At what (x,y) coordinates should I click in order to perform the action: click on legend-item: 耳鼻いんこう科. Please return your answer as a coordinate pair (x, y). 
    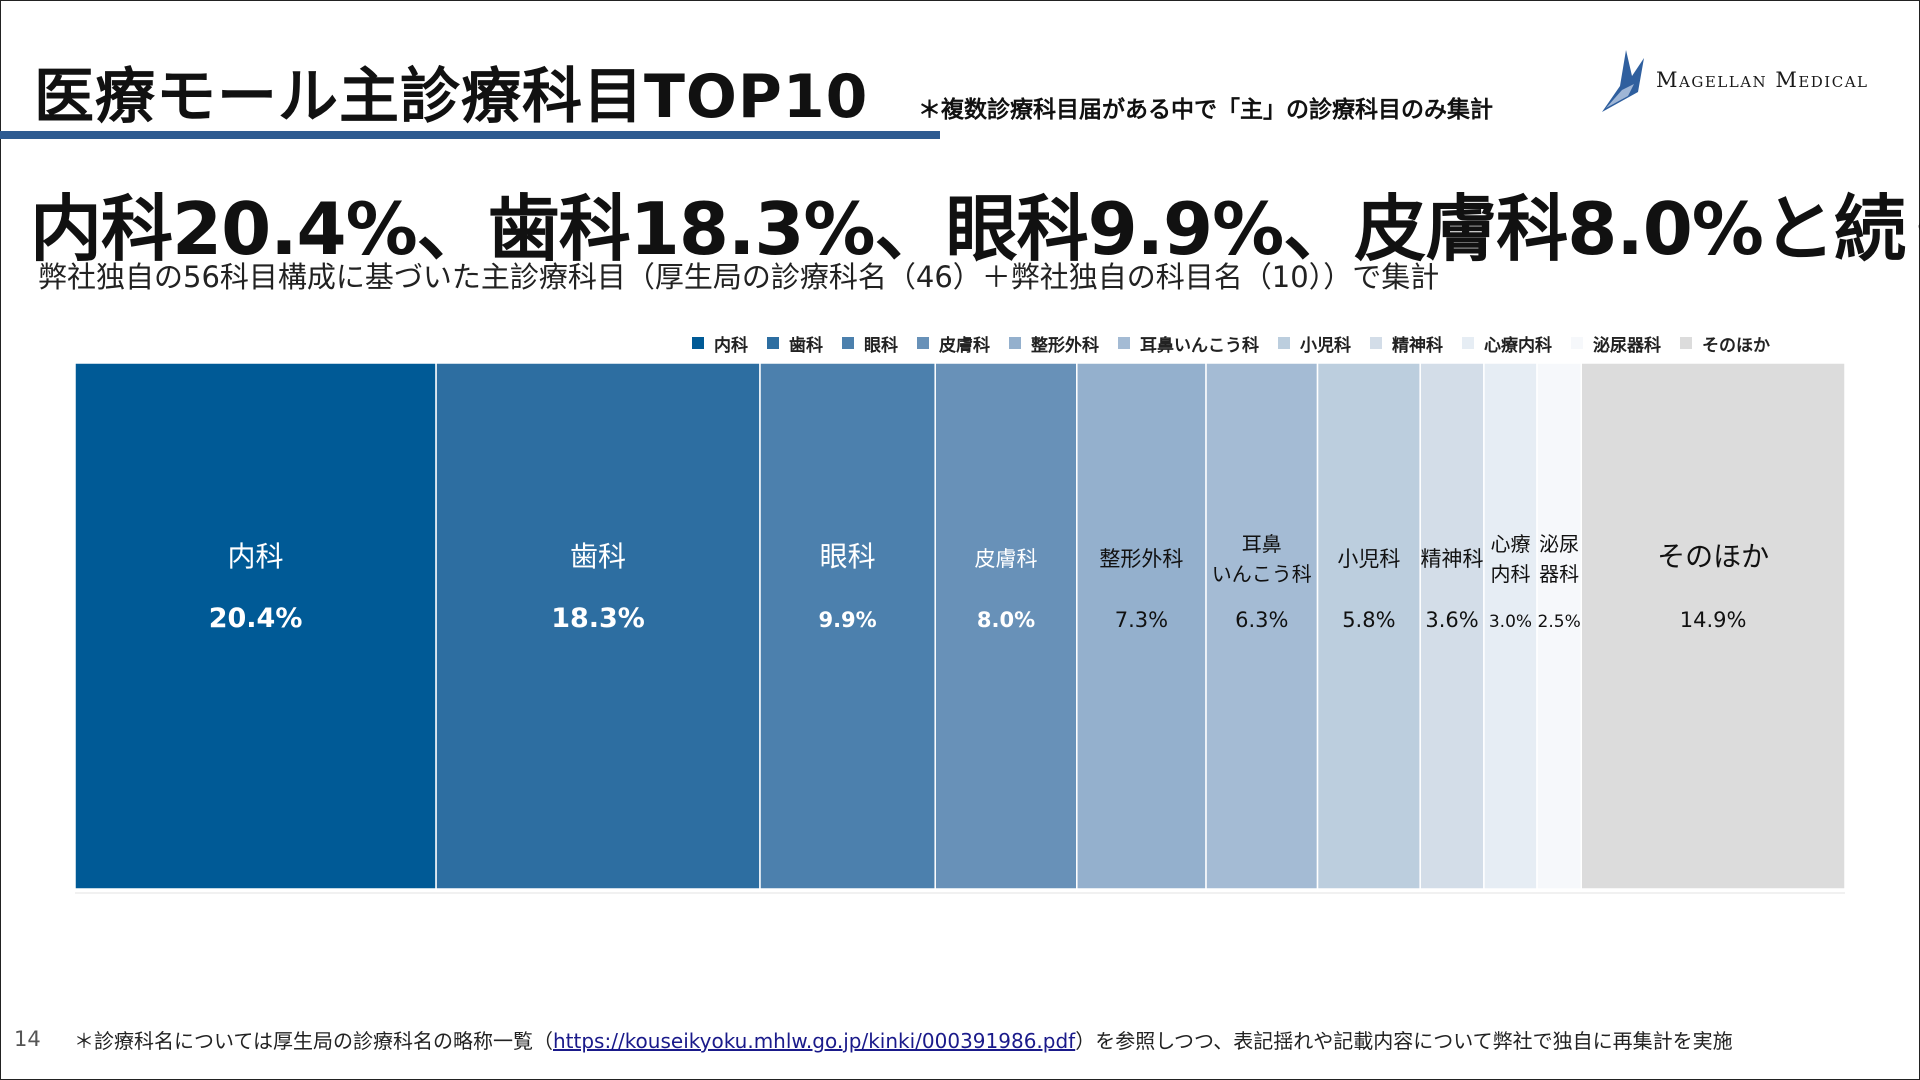
    Looking at the image, I should click on (1188, 343).